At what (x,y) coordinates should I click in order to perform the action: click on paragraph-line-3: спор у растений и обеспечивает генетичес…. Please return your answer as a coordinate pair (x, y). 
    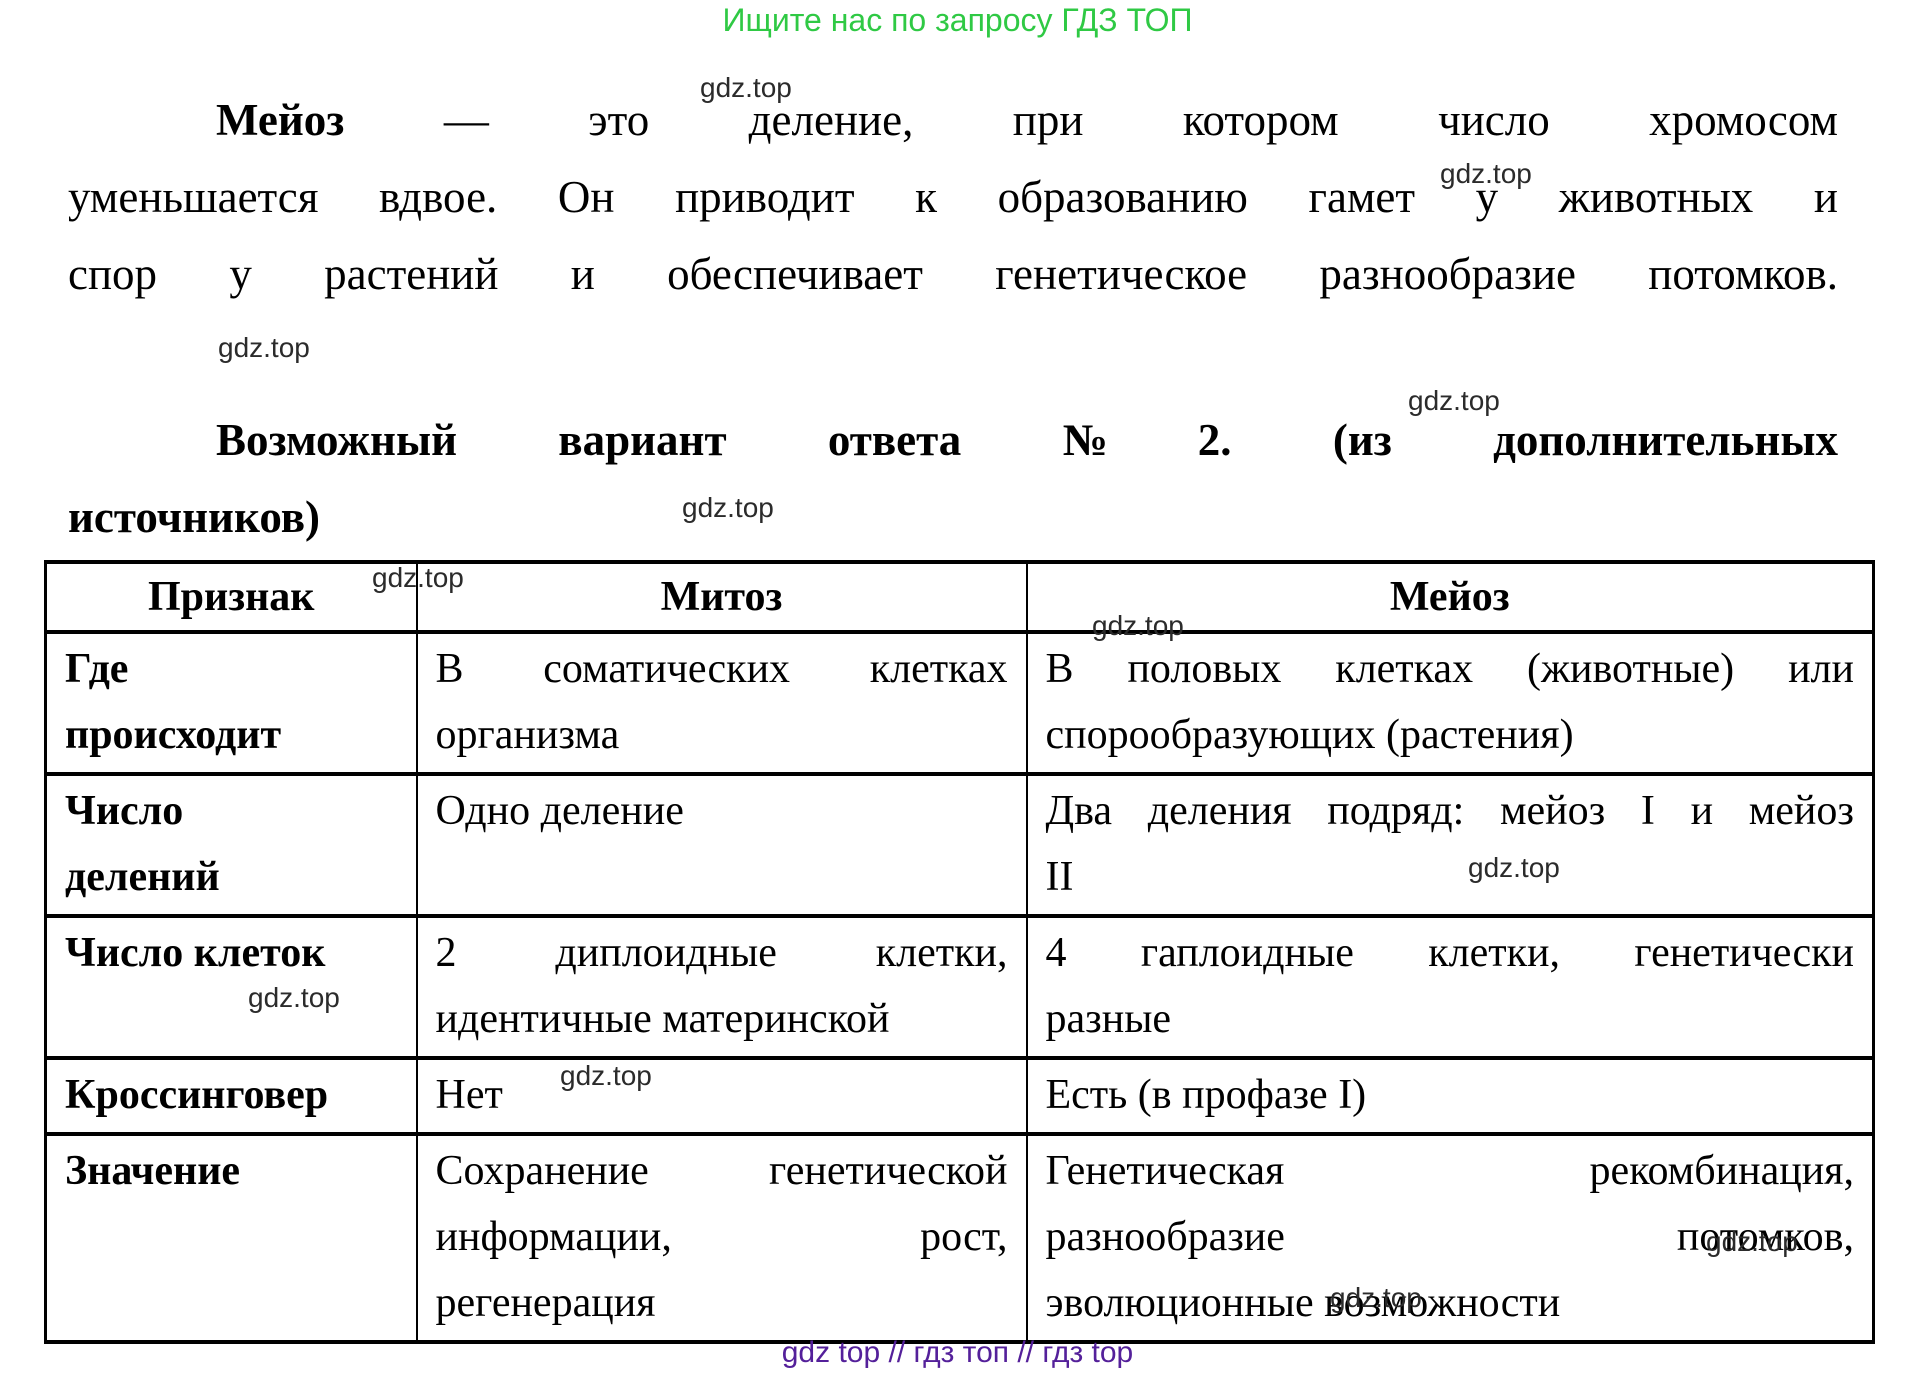
    Looking at the image, I should click on (953, 274).